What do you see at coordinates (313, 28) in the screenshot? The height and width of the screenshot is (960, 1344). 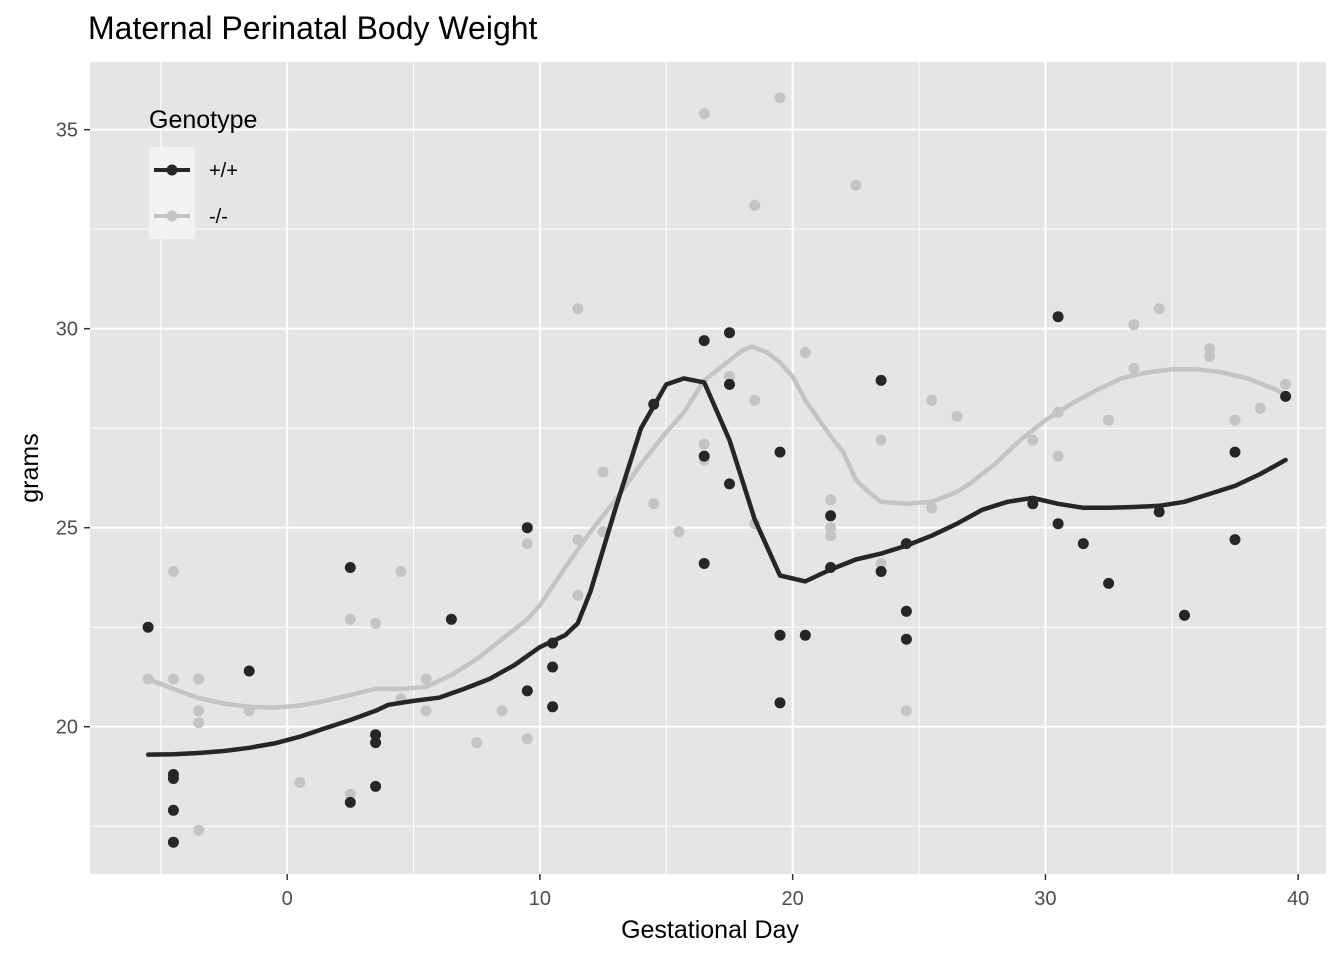 I see `chart-title: Maternal Perinatal Body Weight` at bounding box center [313, 28].